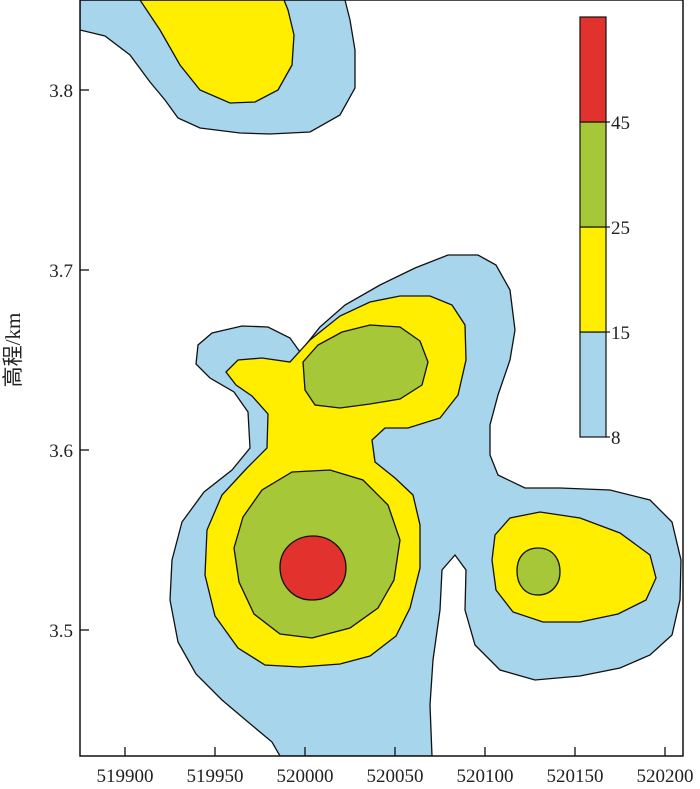 This screenshot has width=700, height=789. Describe the element at coordinates (395, 776) in the screenshot. I see `x-tick-label: 520050` at that location.